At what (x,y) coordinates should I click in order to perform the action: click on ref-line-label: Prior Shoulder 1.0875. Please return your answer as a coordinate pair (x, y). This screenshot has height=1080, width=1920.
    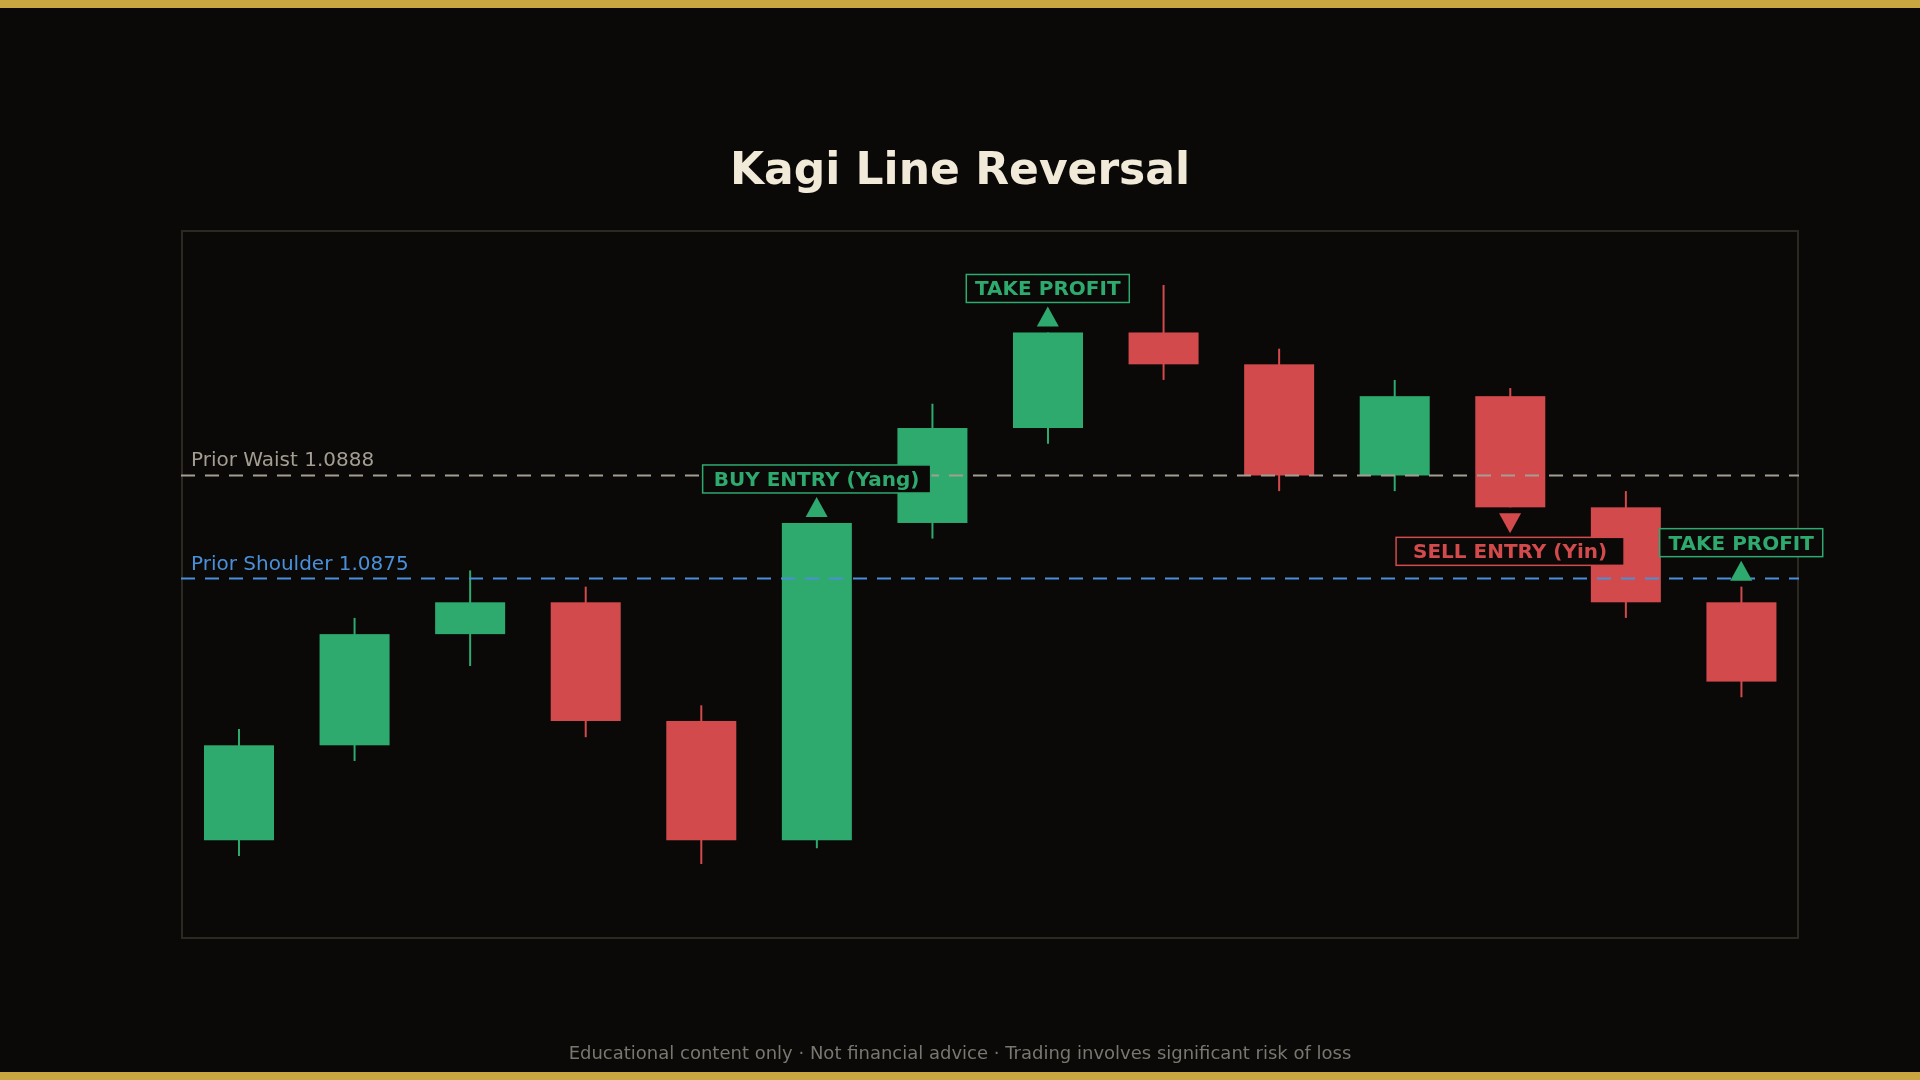
    Looking at the image, I should click on (300, 562).